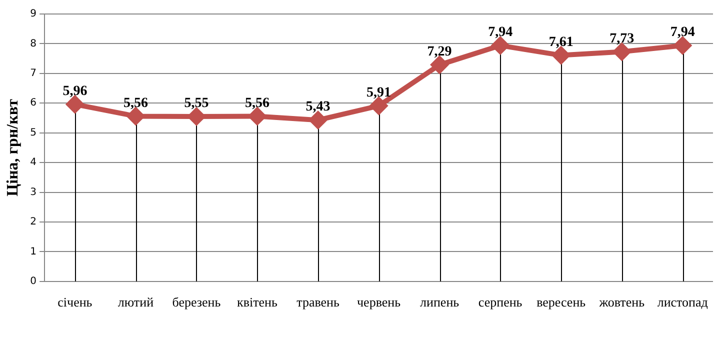 The height and width of the screenshot is (345, 724). What do you see at coordinates (33, 103) in the screenshot?
I see `y-tick-label: 6` at bounding box center [33, 103].